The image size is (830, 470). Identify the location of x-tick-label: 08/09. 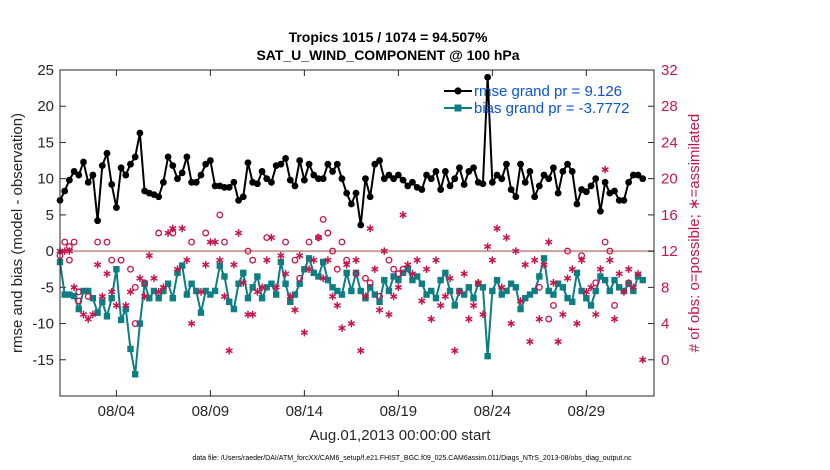
(211, 411).